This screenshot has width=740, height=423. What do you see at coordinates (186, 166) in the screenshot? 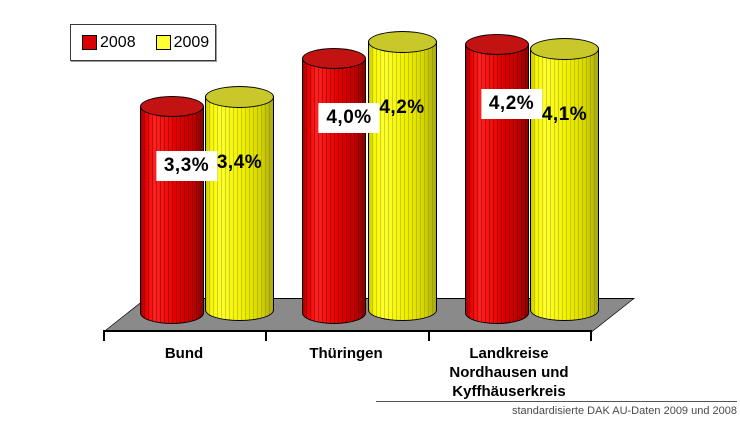
I see `value-label-2008-bund: 3,3%` at bounding box center [186, 166].